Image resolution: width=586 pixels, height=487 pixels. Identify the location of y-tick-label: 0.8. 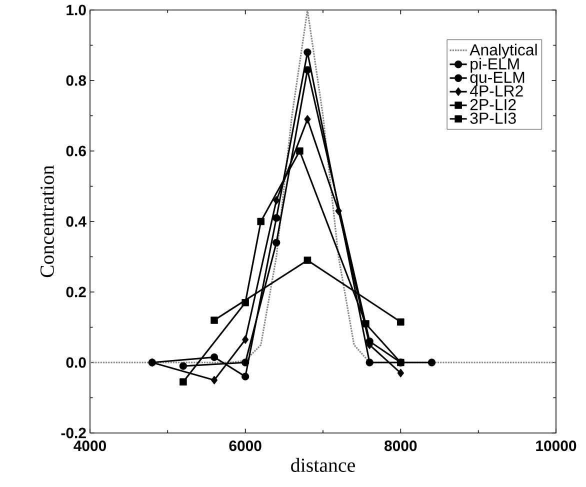
(76, 80).